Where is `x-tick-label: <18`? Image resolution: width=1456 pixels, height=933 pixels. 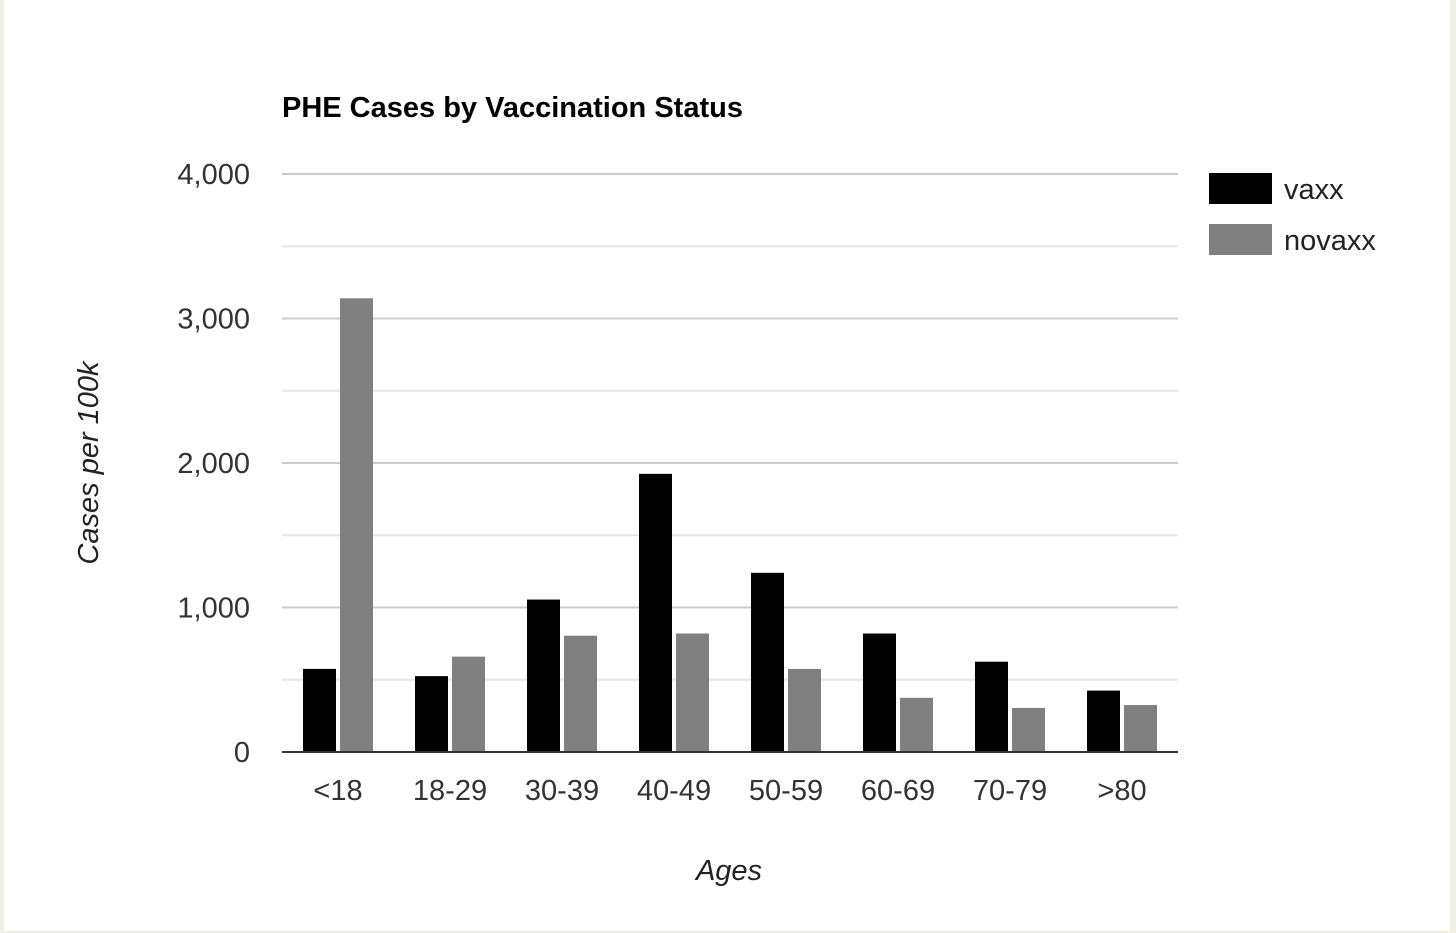
x-tick-label: <18 is located at coordinates (337, 791).